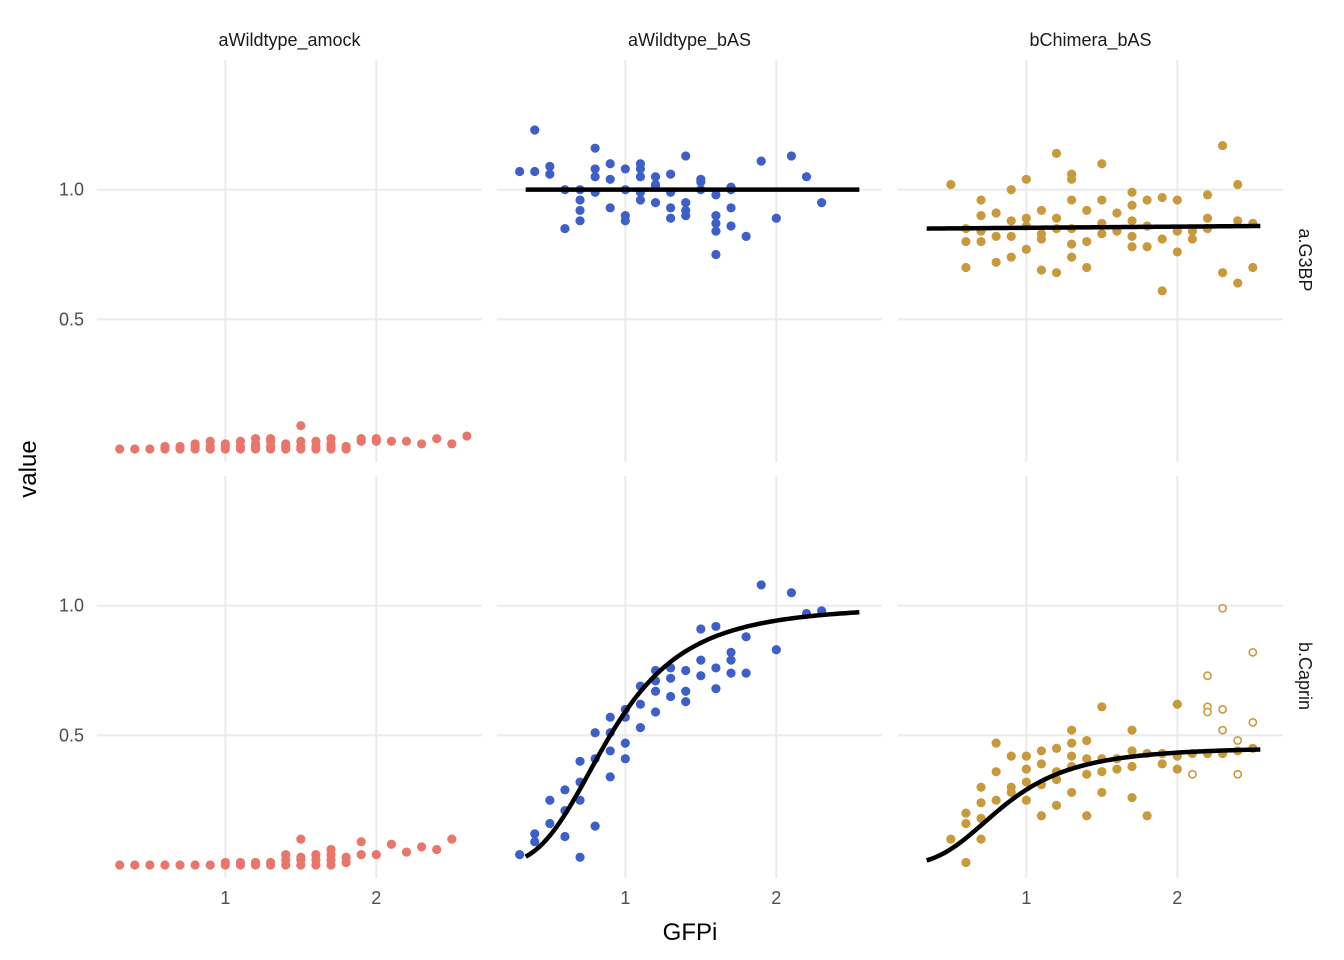  I want to click on panel-bChimera_bAS-b.Caprin, so click(1093, 735).